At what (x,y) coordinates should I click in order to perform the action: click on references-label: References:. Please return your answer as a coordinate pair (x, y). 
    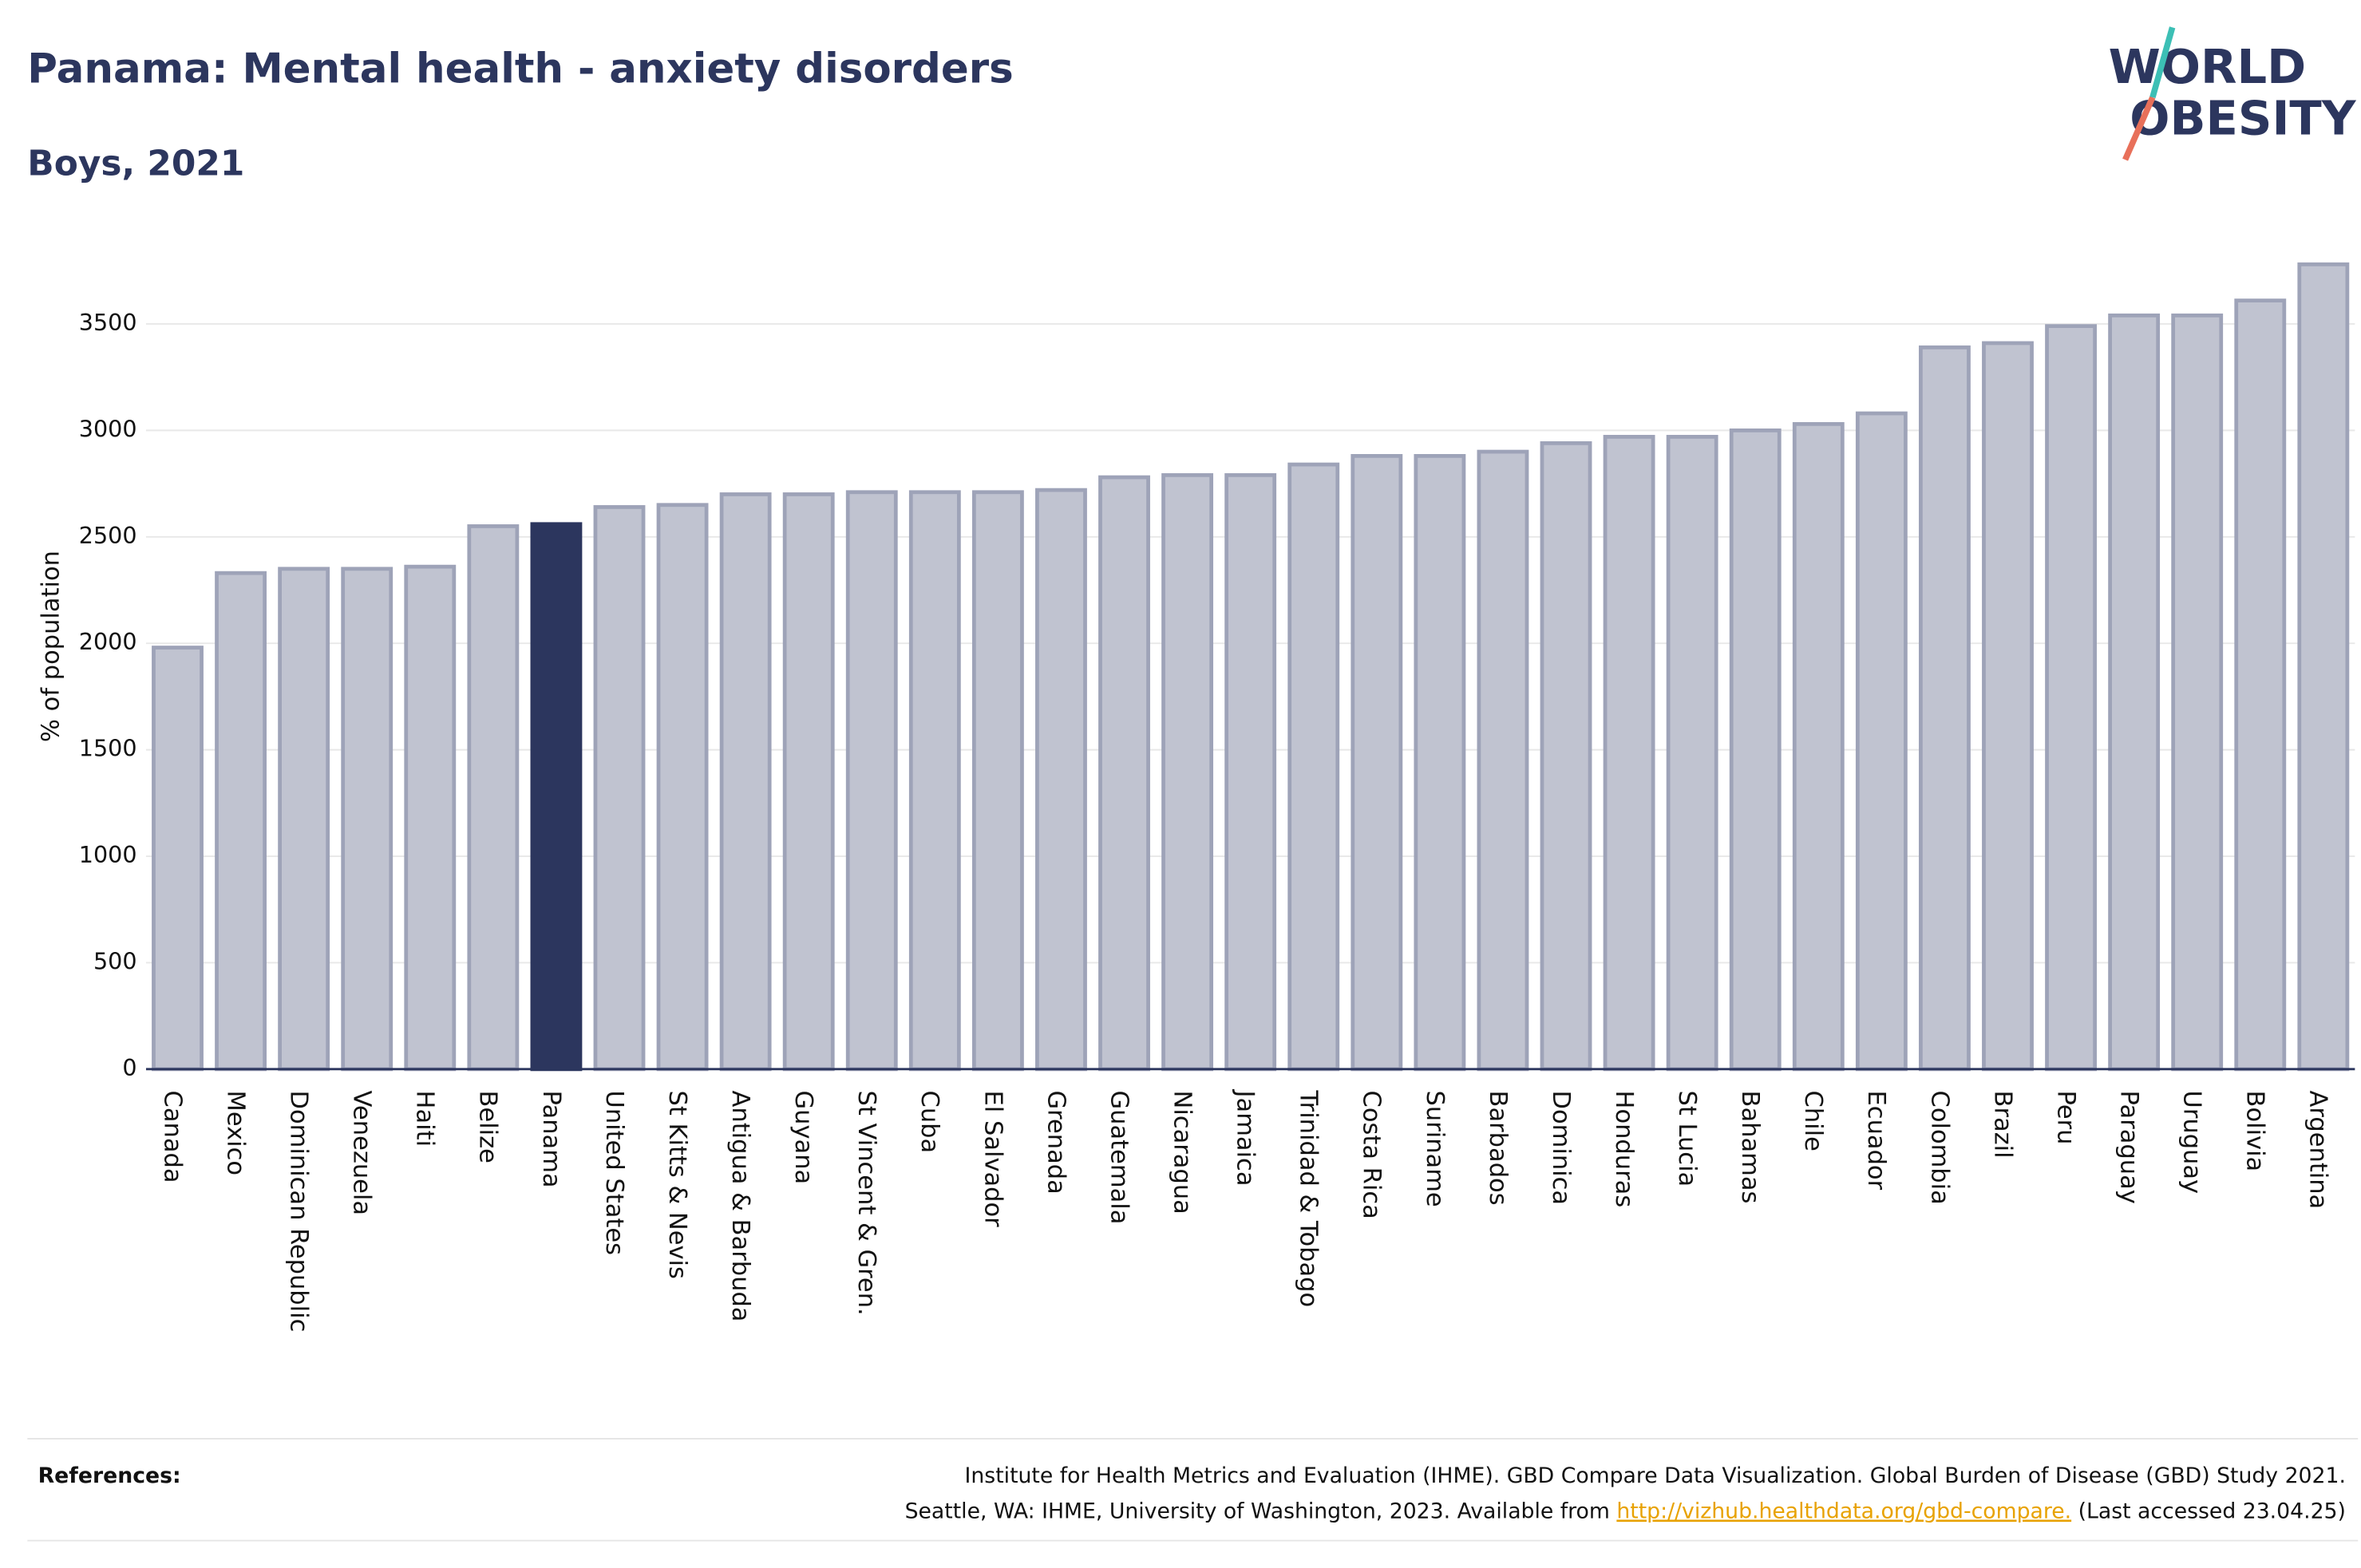
    Looking at the image, I should click on (109, 1475).